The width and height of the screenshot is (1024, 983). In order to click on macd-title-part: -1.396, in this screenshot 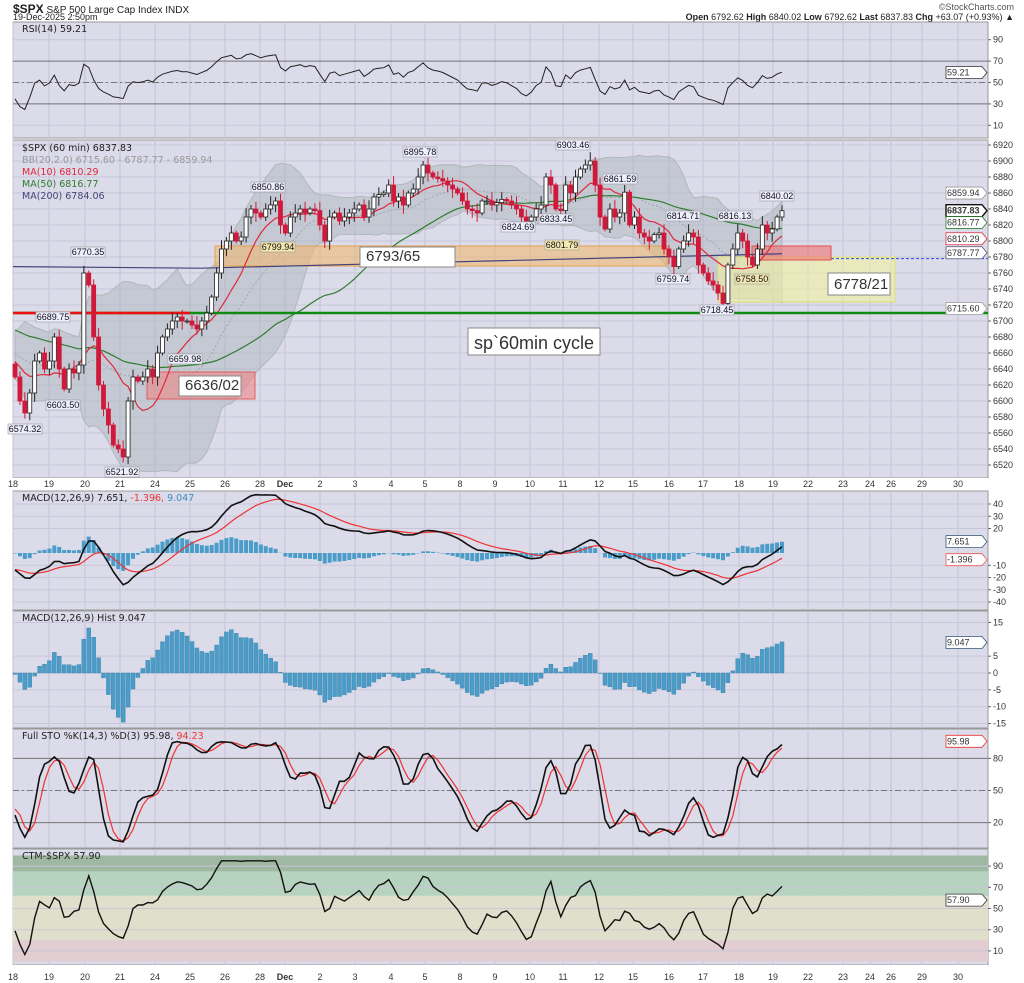, I will do `click(148, 498)`.